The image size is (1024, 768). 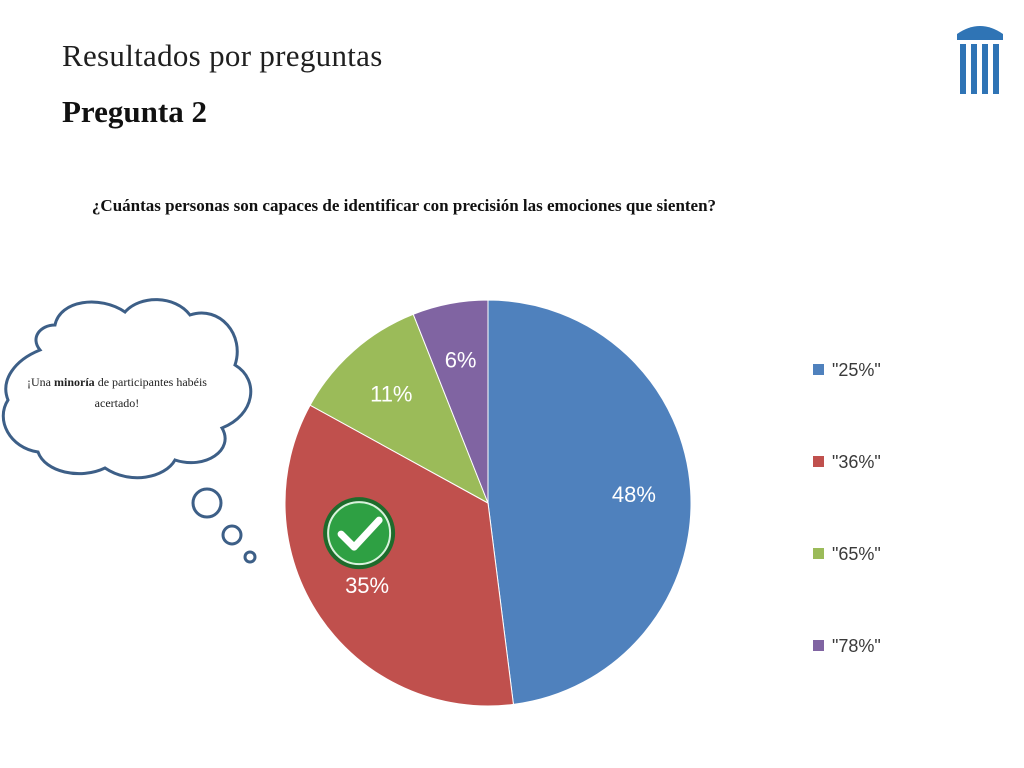 What do you see at coordinates (980, 60) in the screenshot?
I see `columns-logo-icon` at bounding box center [980, 60].